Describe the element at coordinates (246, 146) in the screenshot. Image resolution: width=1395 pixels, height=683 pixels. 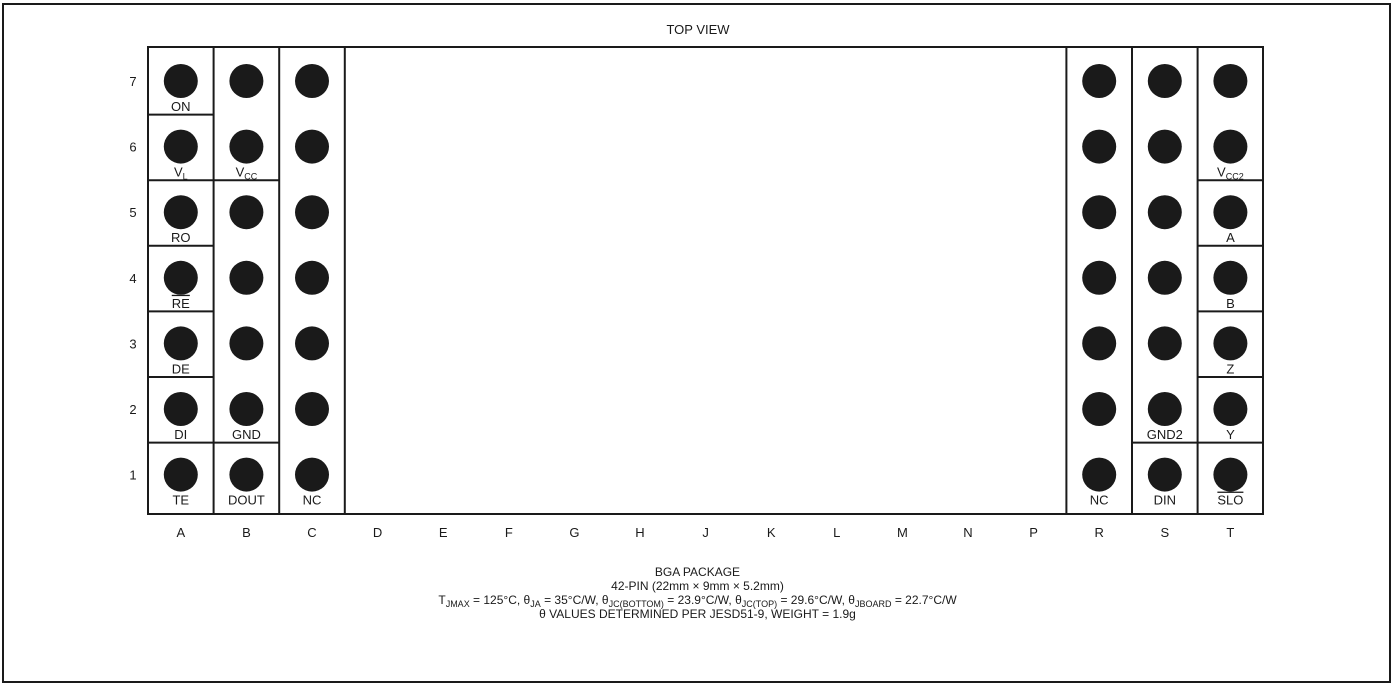
I see `solder-ball-B6` at that location.